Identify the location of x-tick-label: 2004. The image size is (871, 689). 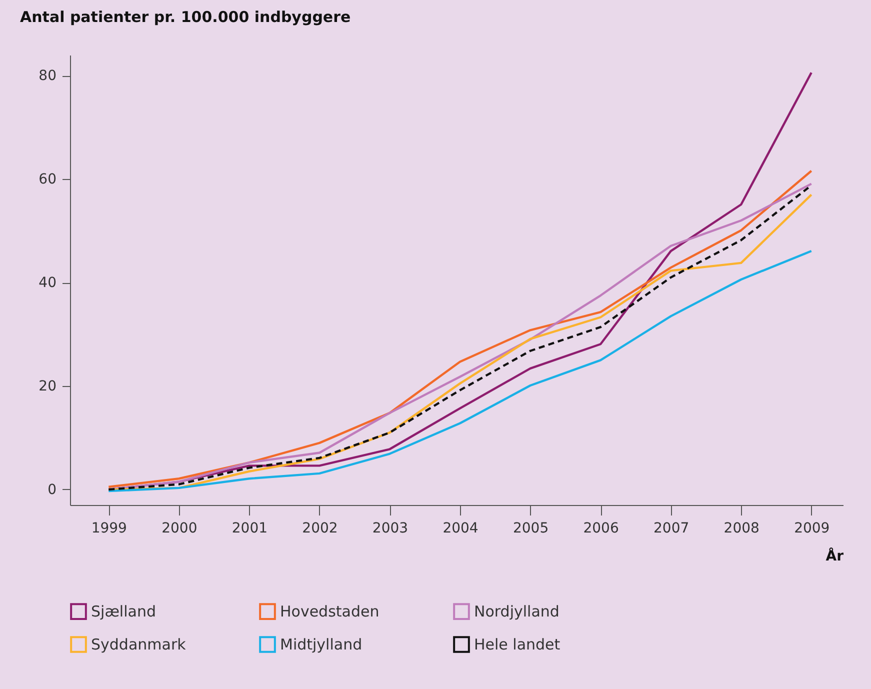
(460, 528).